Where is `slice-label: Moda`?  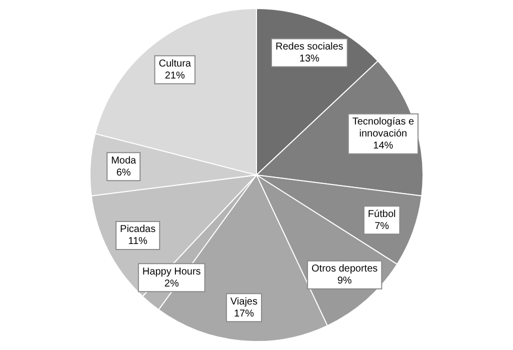 slice-label: Moda is located at coordinates (124, 160).